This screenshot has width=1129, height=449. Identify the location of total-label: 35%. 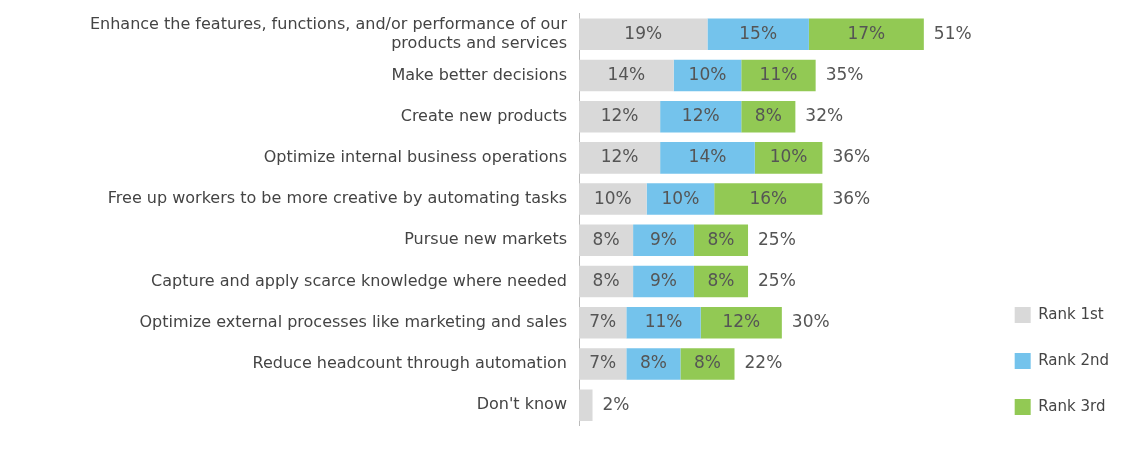
(844, 73).